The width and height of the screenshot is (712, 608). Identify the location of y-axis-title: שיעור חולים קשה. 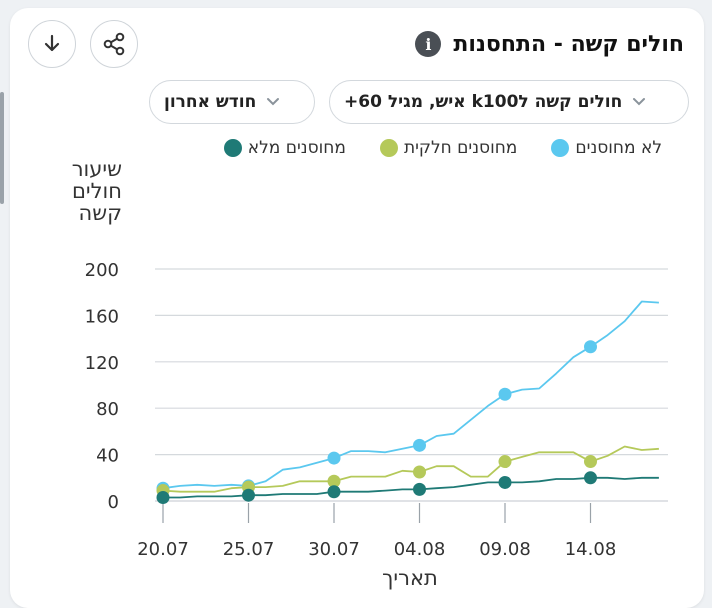
(96, 191).